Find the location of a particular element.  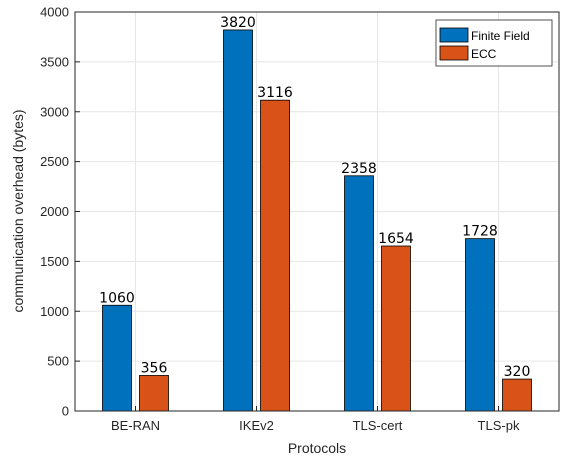

legend-label-ecc: ECC is located at coordinates (484, 54).